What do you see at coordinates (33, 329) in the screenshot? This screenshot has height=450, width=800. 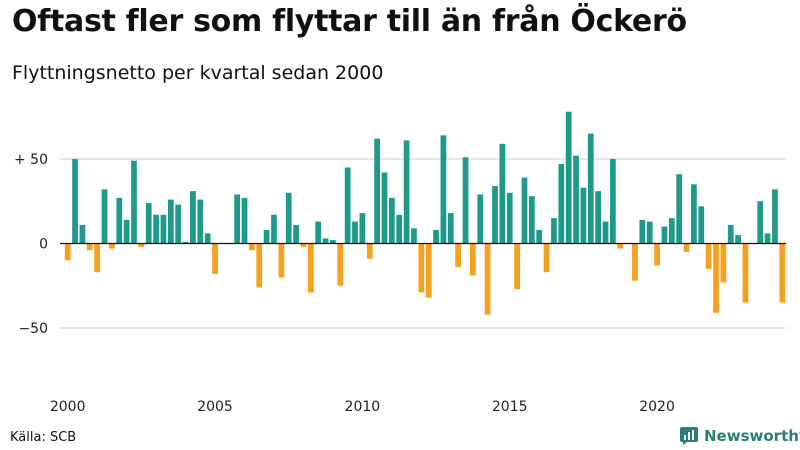 I see `y-tick-label: −50` at bounding box center [33, 329].